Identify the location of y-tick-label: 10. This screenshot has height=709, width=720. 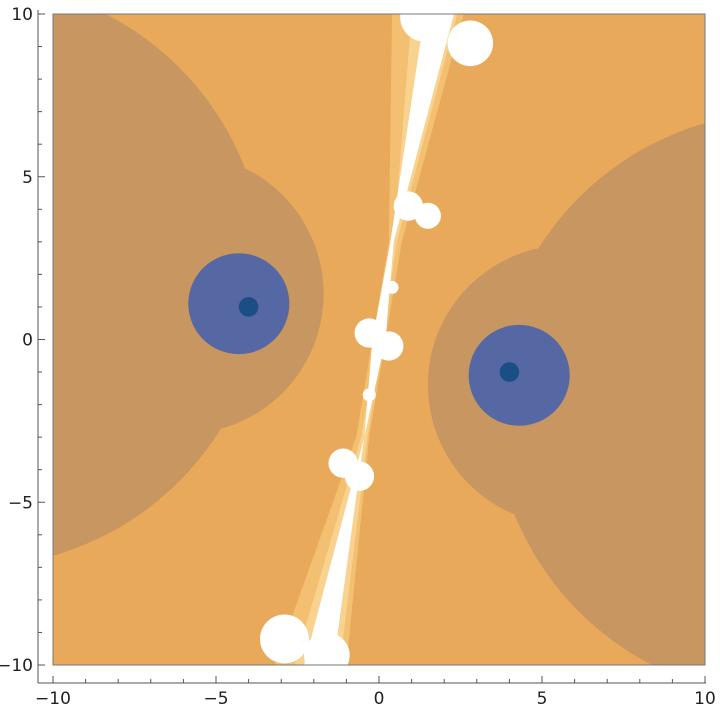
(22, 15).